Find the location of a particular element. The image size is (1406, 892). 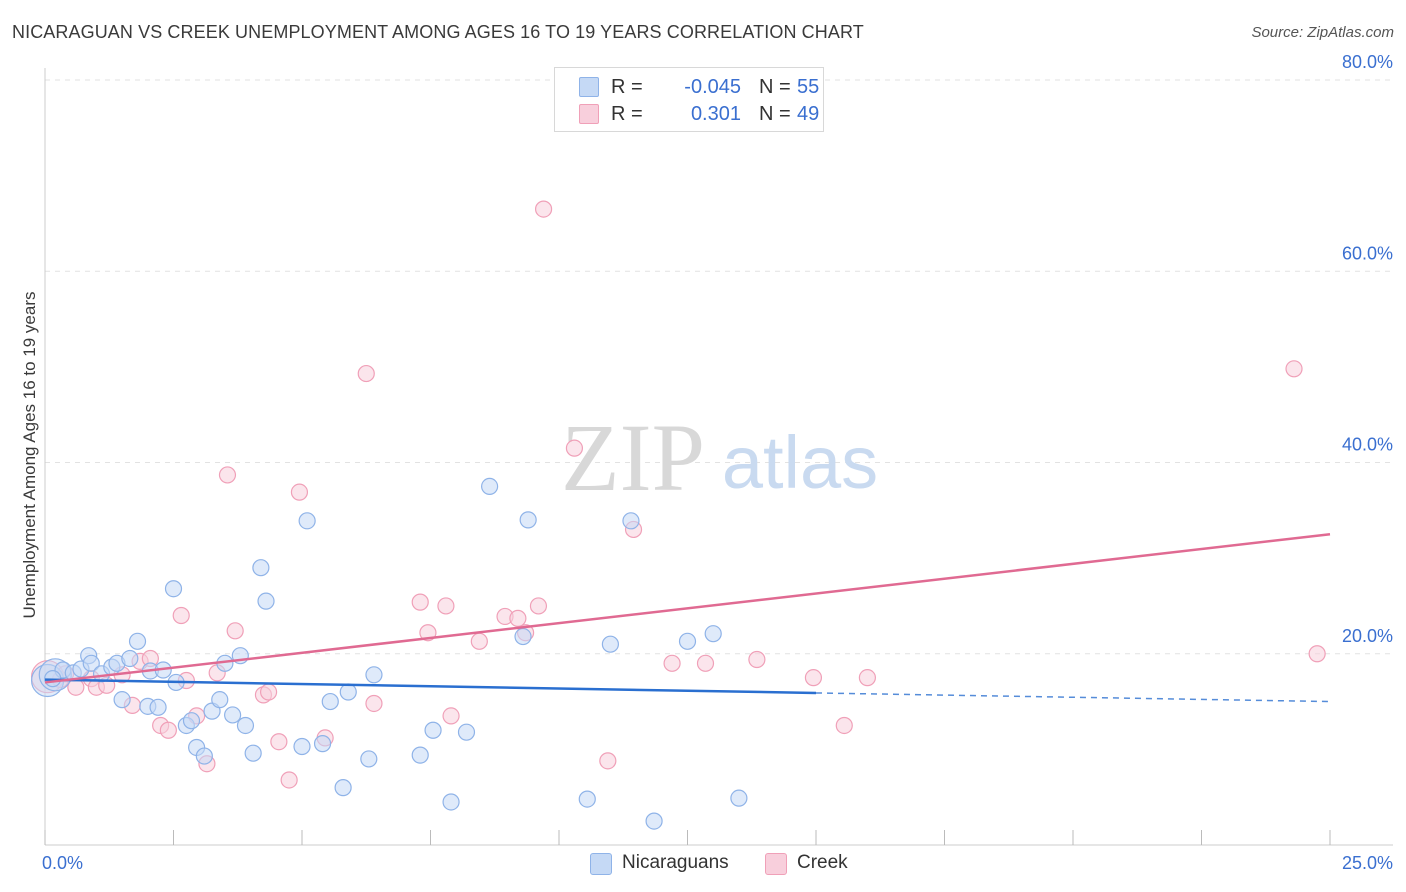

r-value: 0.301 is located at coordinates (715, 114).